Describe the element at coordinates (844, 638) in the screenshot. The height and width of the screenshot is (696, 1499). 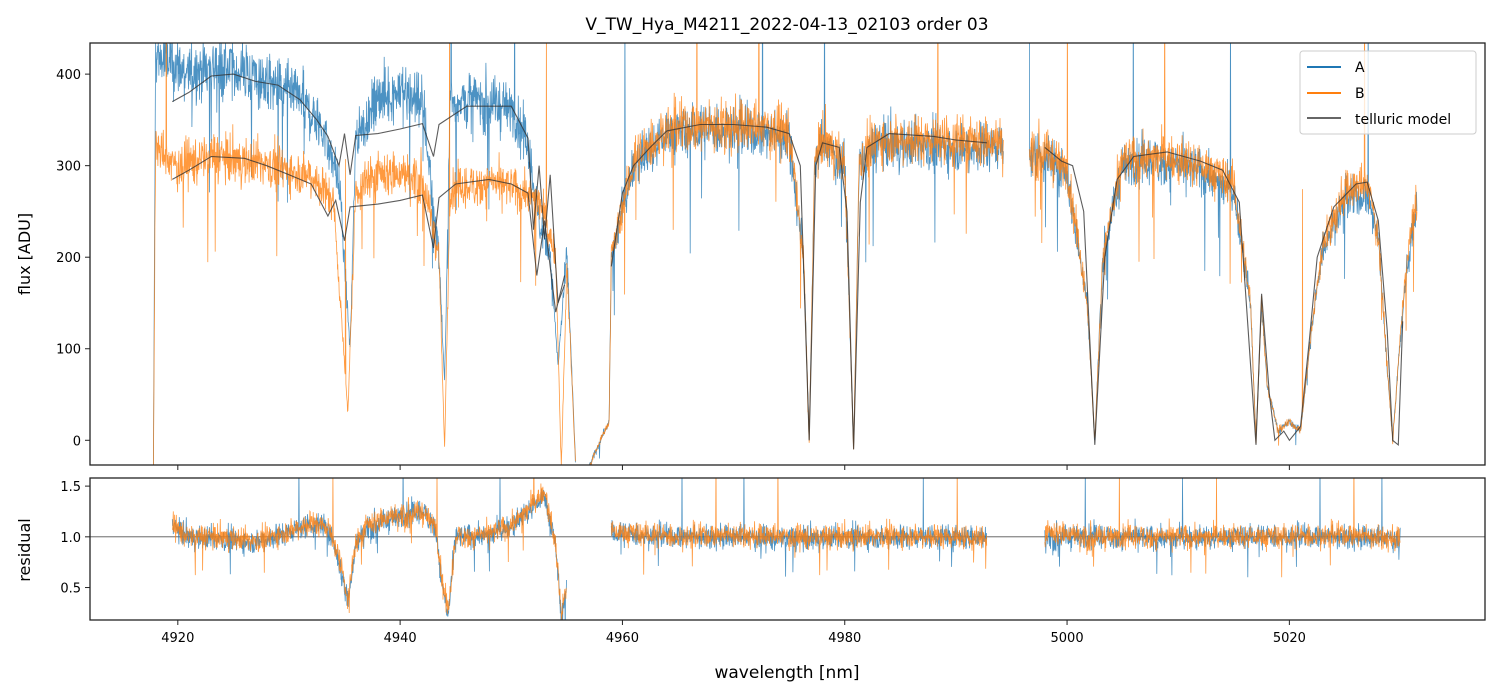
I see `x-tick-label: 4980` at that location.